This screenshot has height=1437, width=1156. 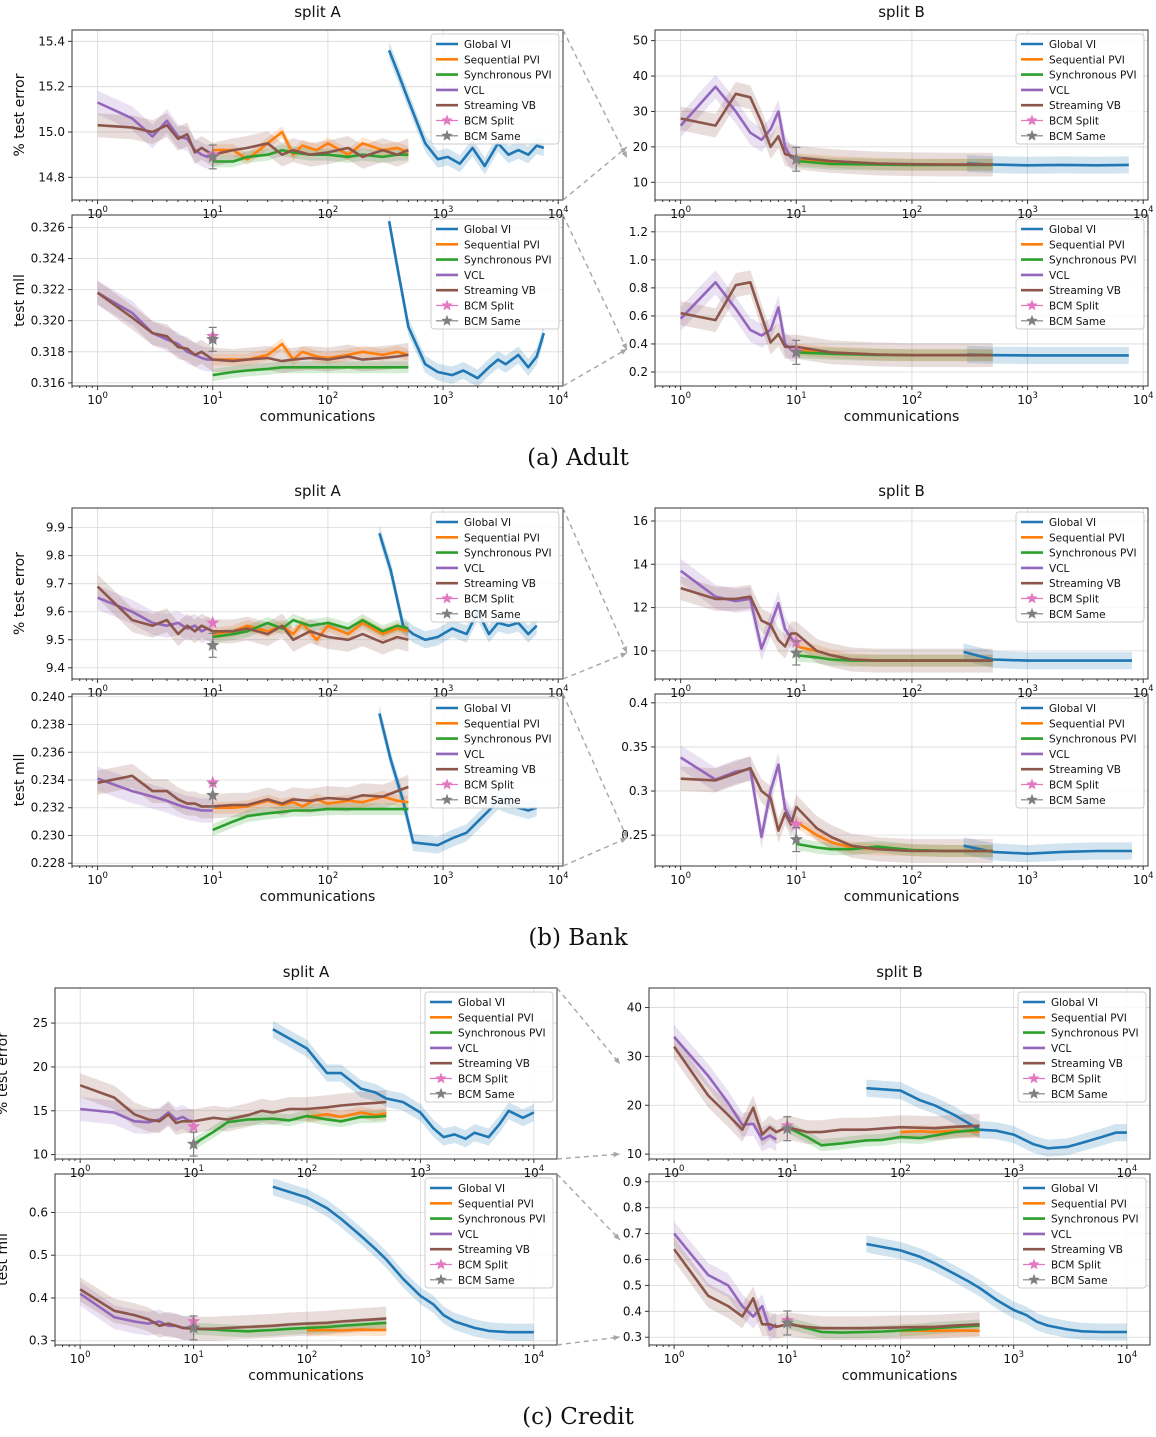 I want to click on y-tick-label: 0.228, so click(x=48, y=863).